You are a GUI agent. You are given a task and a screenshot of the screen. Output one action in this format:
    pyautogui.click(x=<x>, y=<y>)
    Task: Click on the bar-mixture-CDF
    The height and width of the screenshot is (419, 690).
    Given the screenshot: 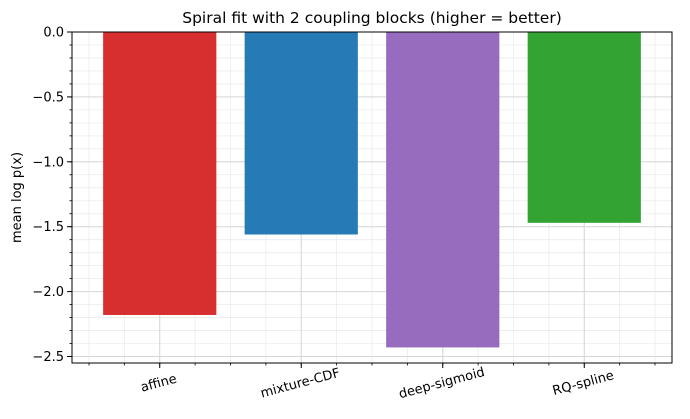 What is the action you would take?
    pyautogui.click(x=301, y=133)
    